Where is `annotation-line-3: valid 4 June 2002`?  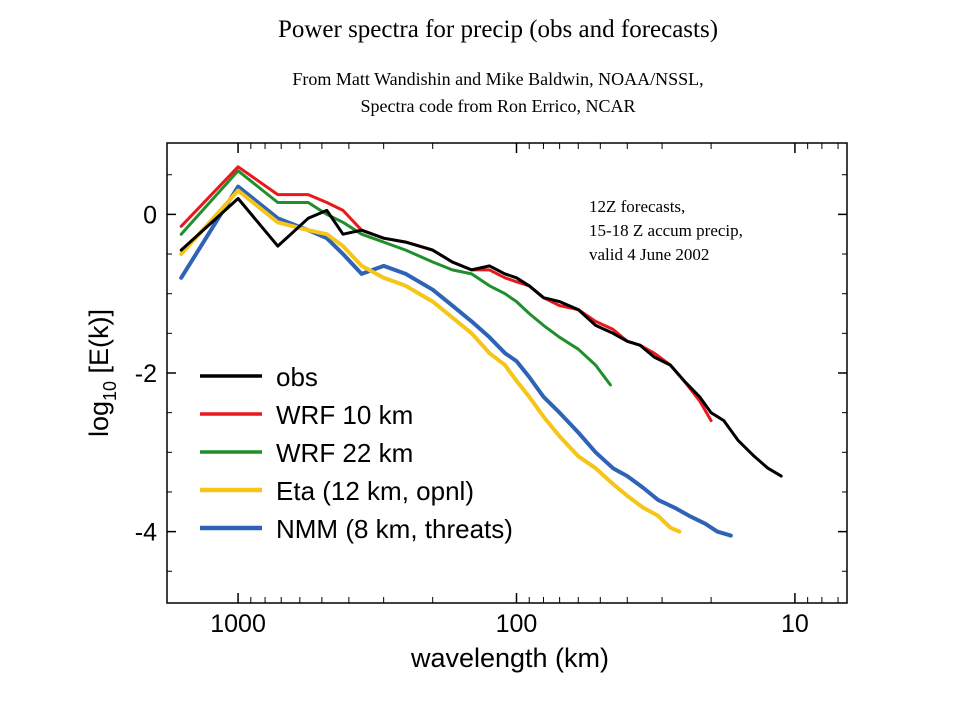 annotation-line-3: valid 4 June 2002 is located at coordinates (649, 254).